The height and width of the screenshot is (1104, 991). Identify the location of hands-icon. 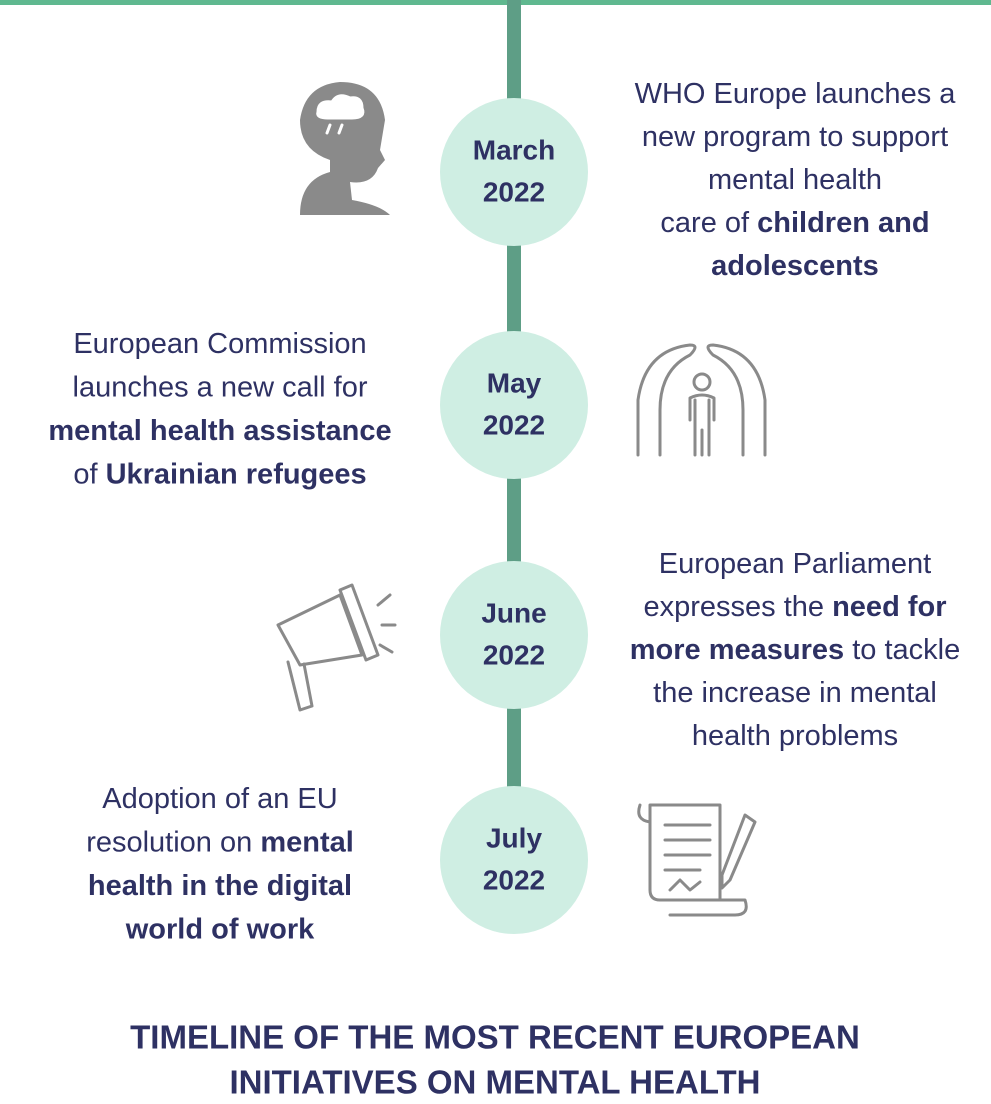
(701, 400).